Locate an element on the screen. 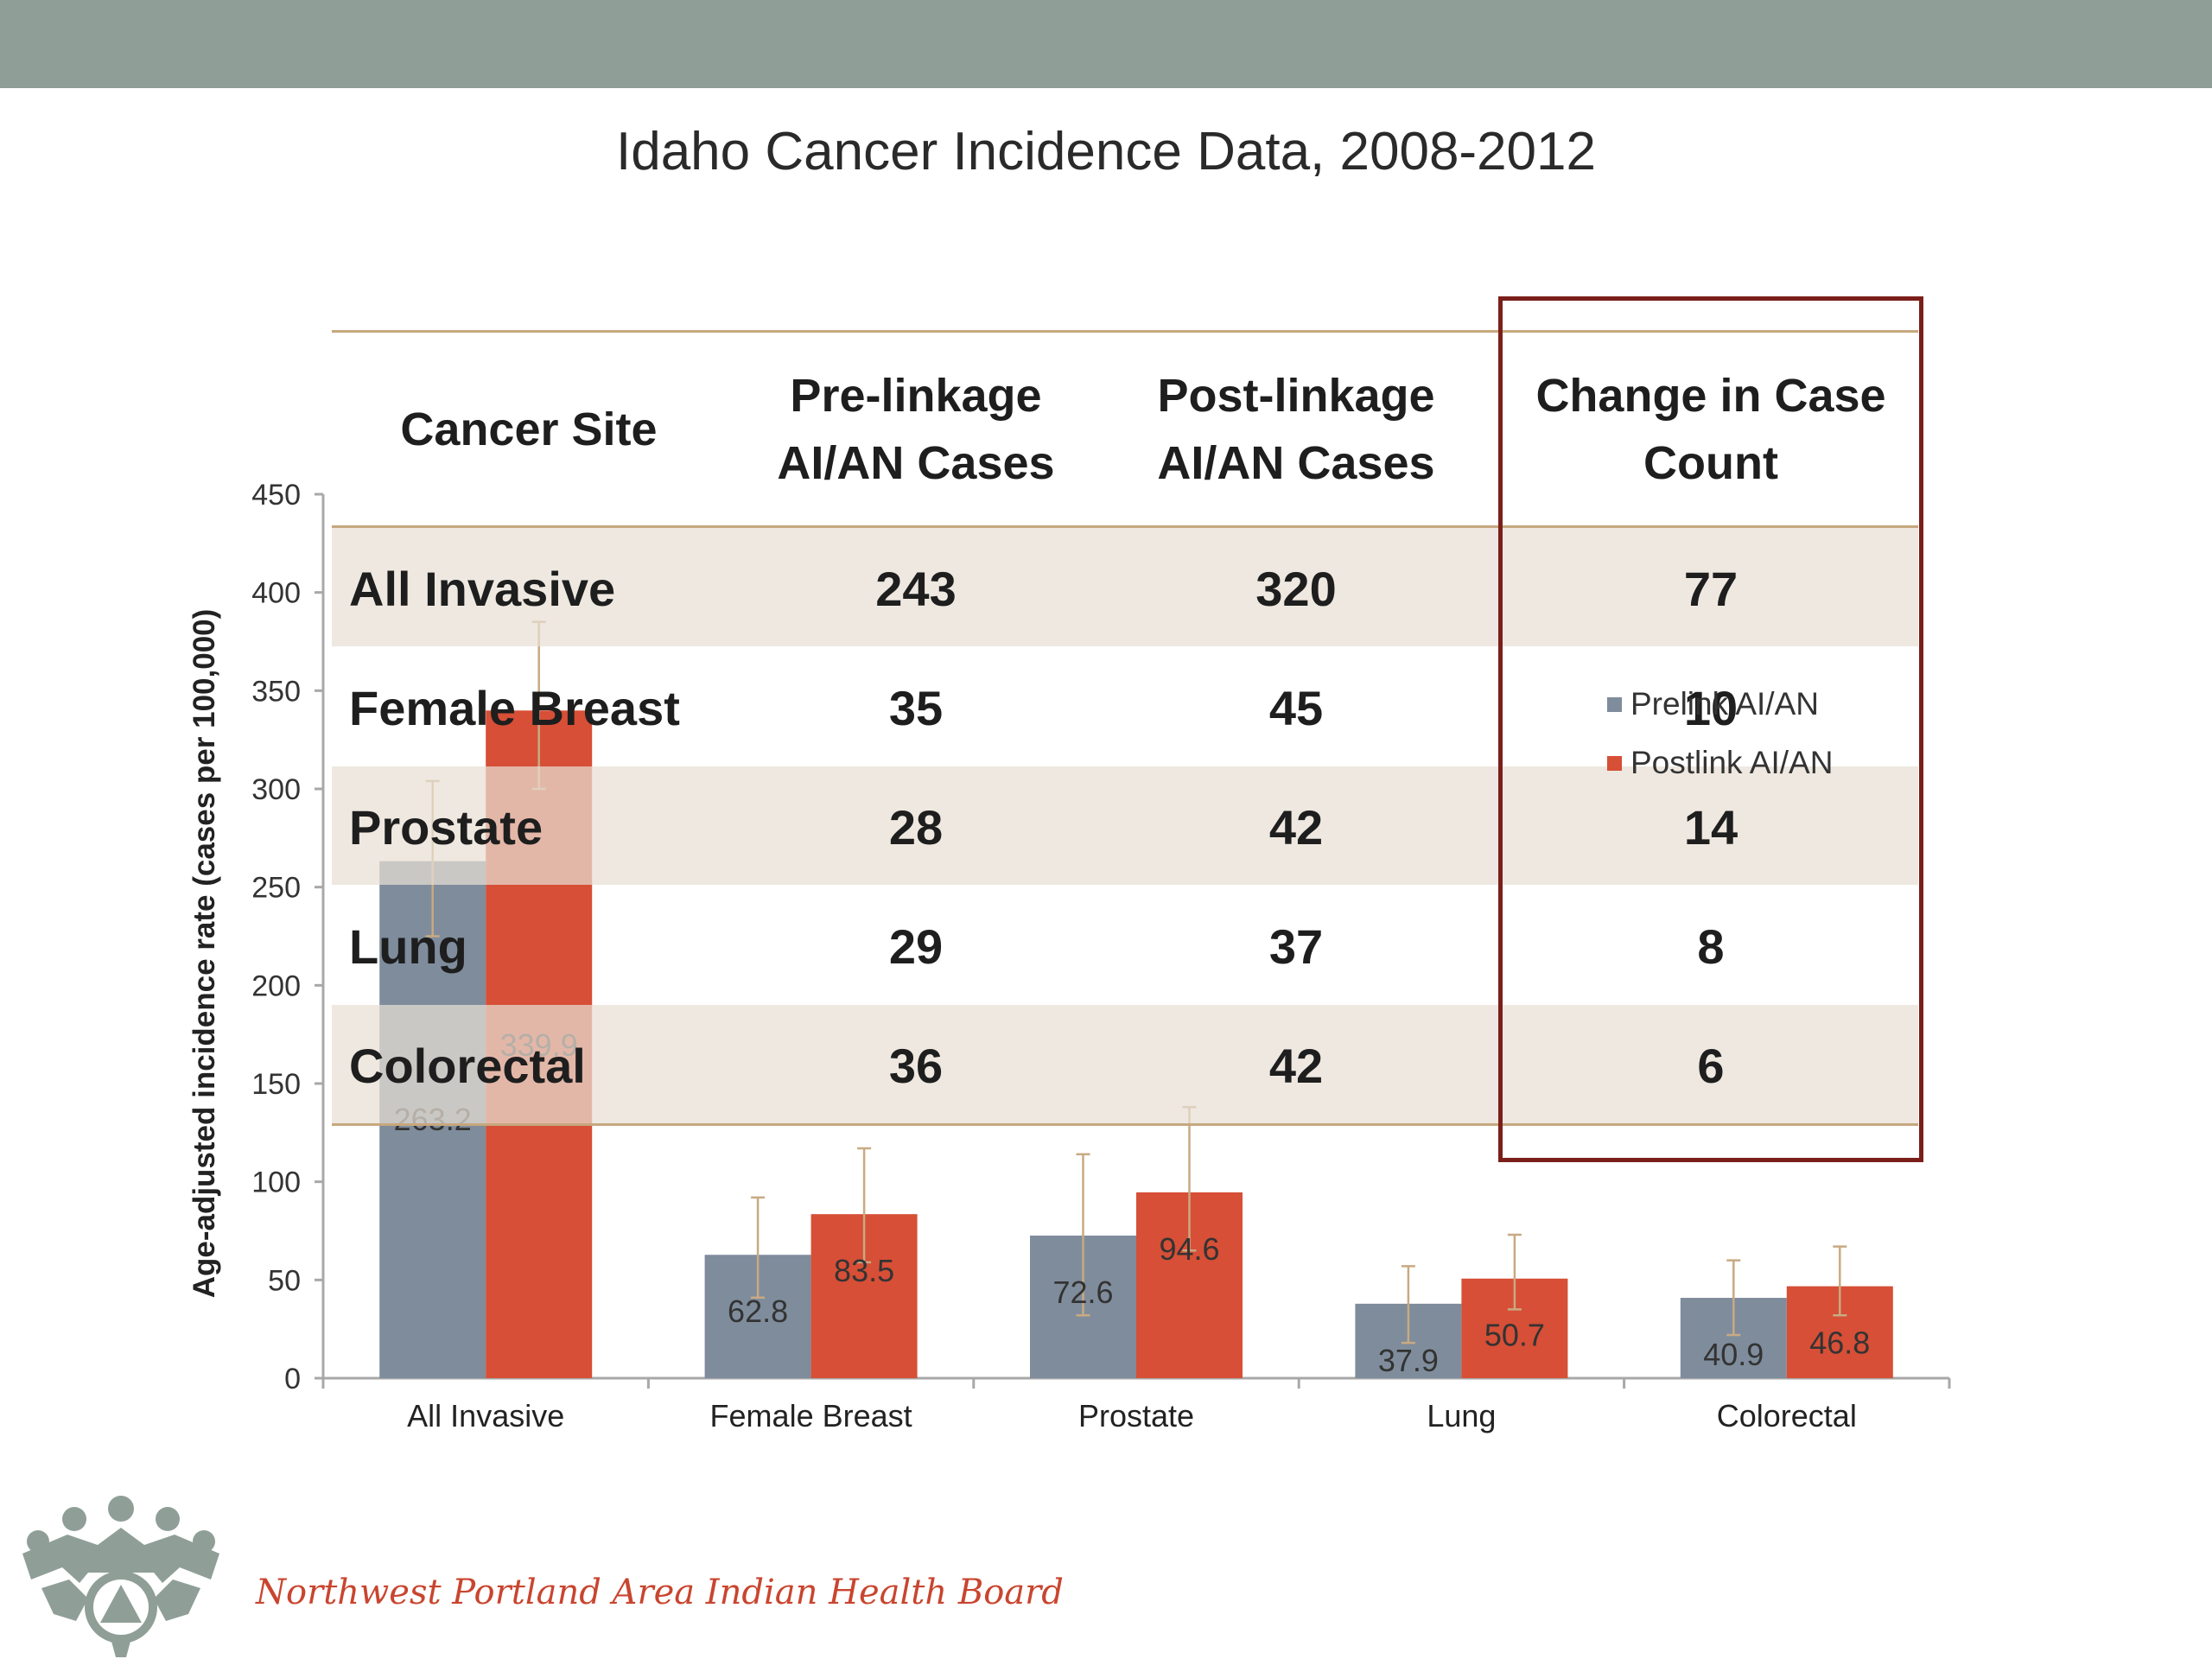 The image size is (2212, 1659). slide-title: Idaho Cancer Incidence Data, 2008-2012 is located at coordinates (1105, 151).